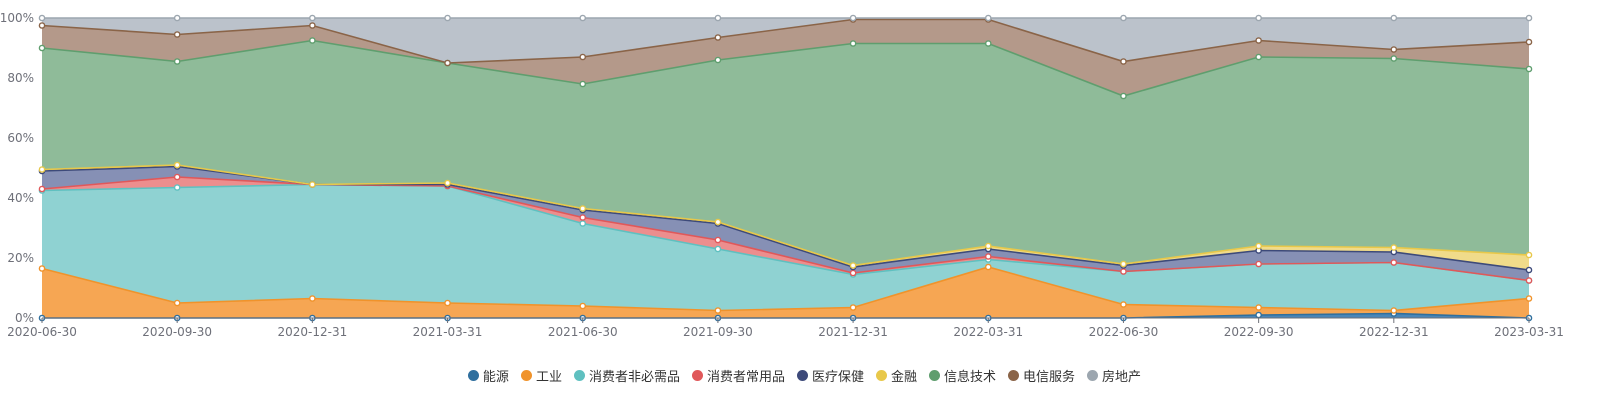 The height and width of the screenshot is (404, 1609). What do you see at coordinates (20, 198) in the screenshot?
I see `y-tick-label: 40%` at bounding box center [20, 198].